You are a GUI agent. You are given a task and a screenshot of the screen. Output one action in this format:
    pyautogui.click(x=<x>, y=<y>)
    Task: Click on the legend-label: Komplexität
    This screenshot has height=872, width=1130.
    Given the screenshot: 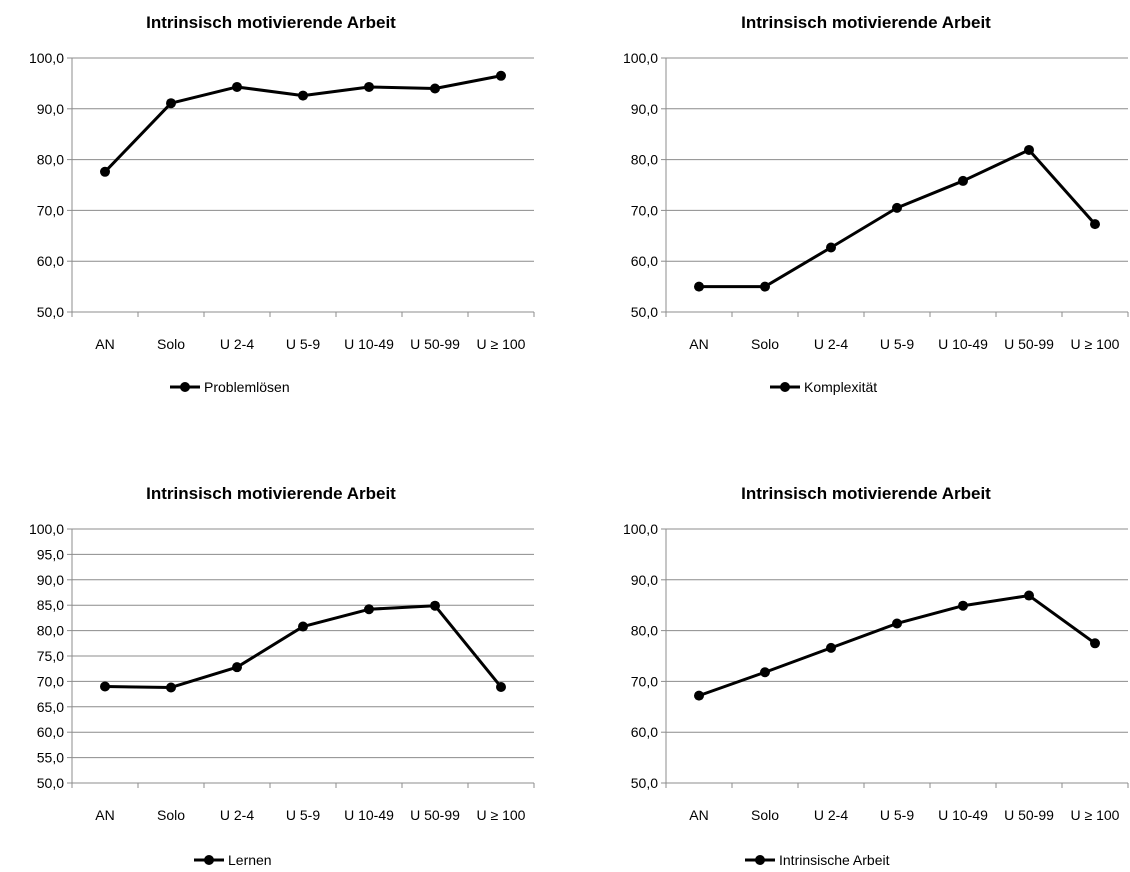 What is the action you would take?
    pyautogui.click(x=840, y=387)
    